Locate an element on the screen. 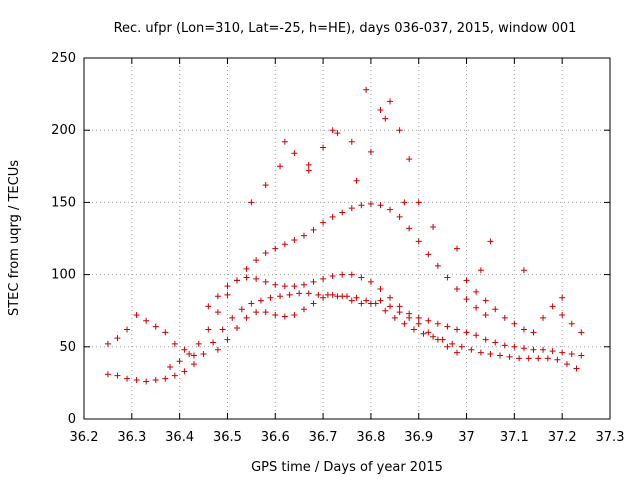 This screenshot has height=480, width=640. series-arc-base is located at coordinates (342, 337).